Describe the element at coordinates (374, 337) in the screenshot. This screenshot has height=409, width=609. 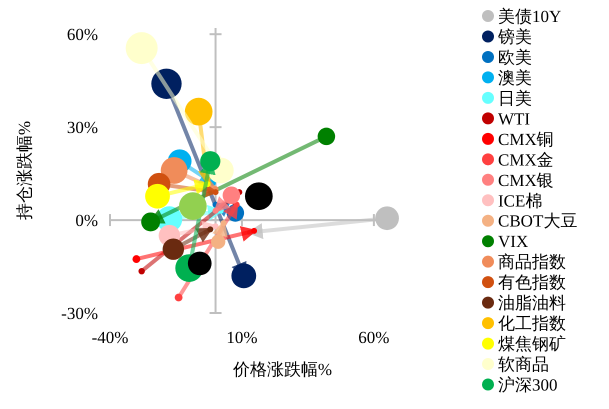
I see `x-tick-label: 60%` at that location.